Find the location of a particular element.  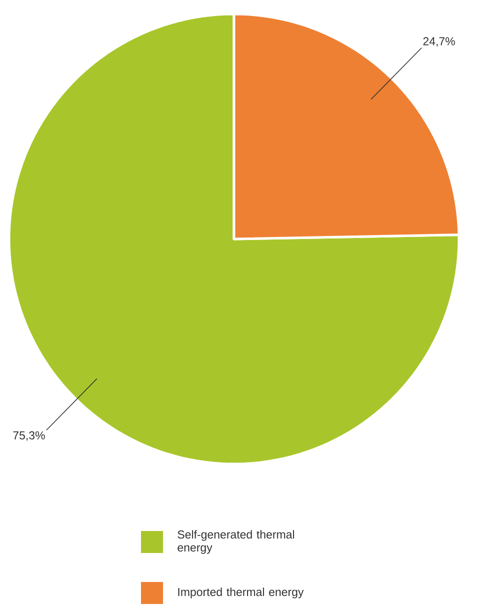

data-label: 24,7% is located at coordinates (439, 42).